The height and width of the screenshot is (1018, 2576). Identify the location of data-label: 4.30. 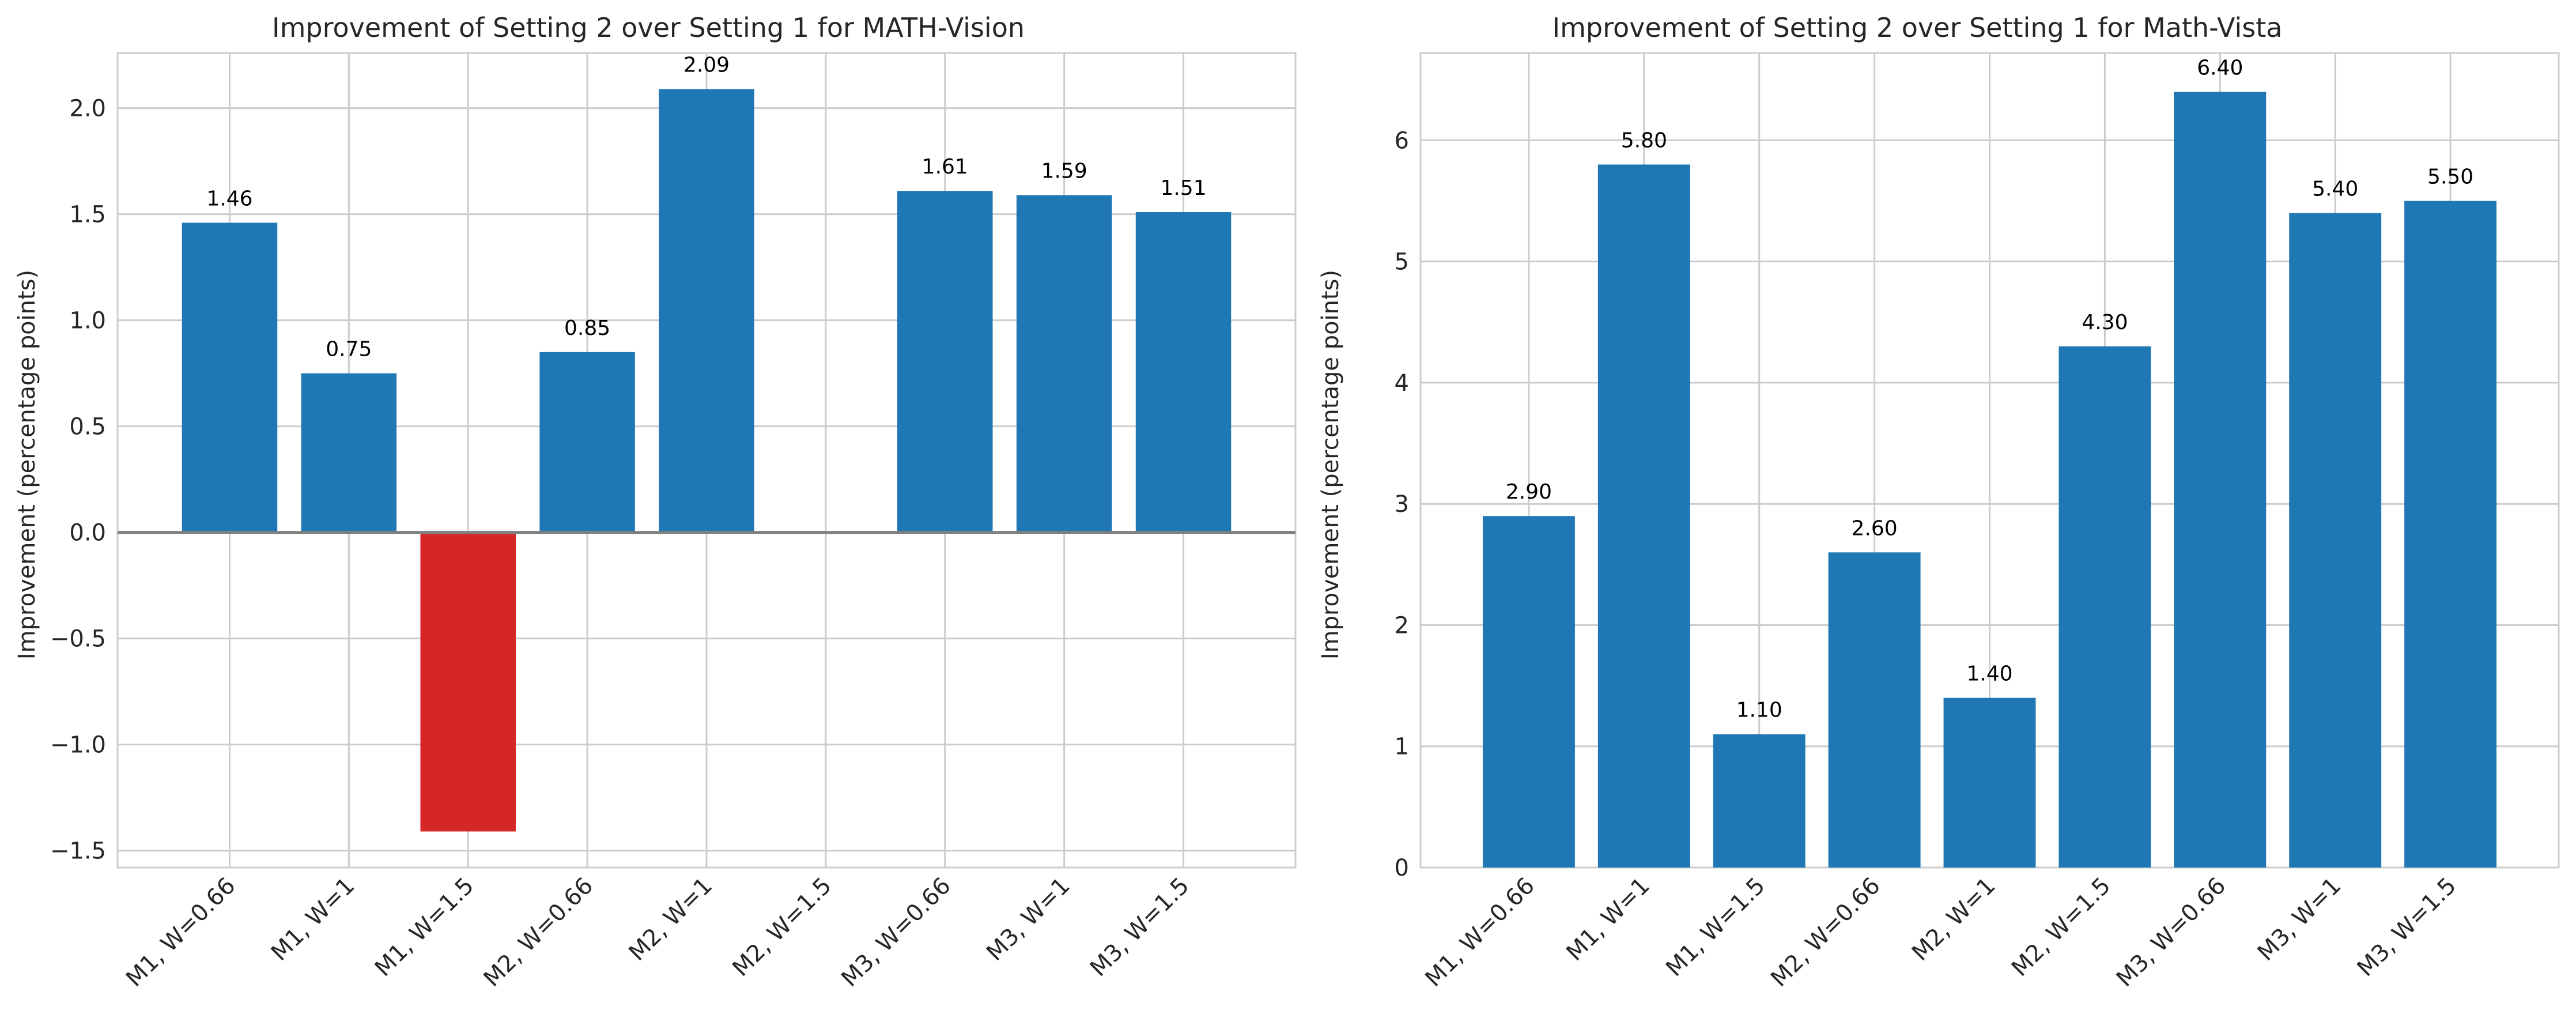
(2105, 322).